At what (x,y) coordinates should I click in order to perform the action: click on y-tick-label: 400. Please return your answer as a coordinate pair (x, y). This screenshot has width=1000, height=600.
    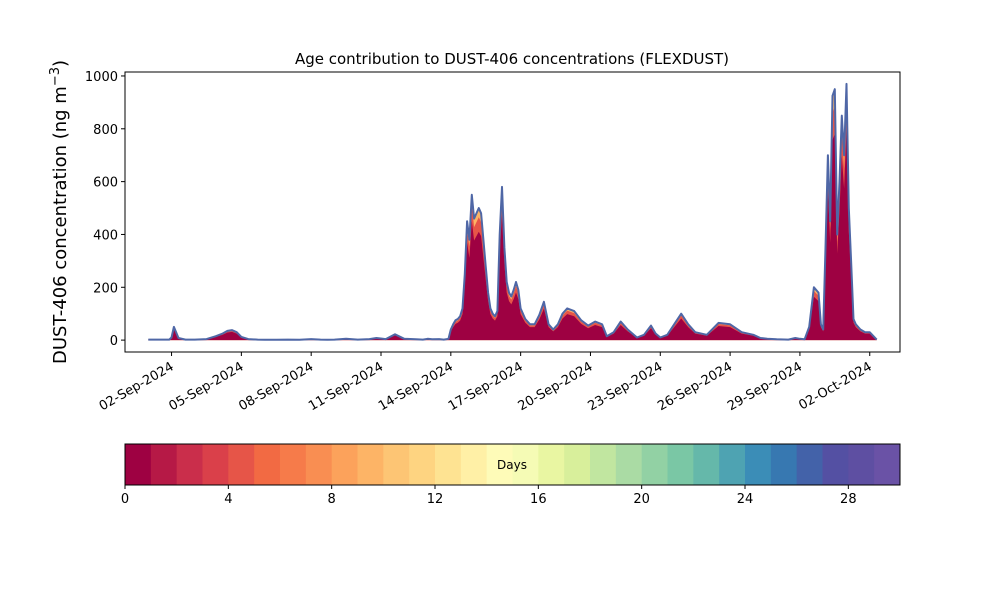
    Looking at the image, I should click on (105, 235).